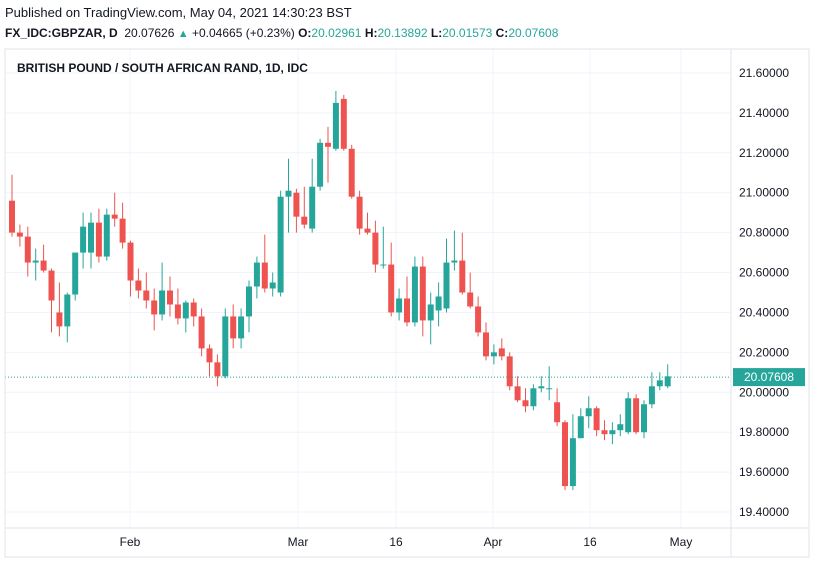 Image resolution: width=815 pixels, height=564 pixels. What do you see at coordinates (183, 34) in the screenshot?
I see `up-arrow-icon: ▲` at bounding box center [183, 34].